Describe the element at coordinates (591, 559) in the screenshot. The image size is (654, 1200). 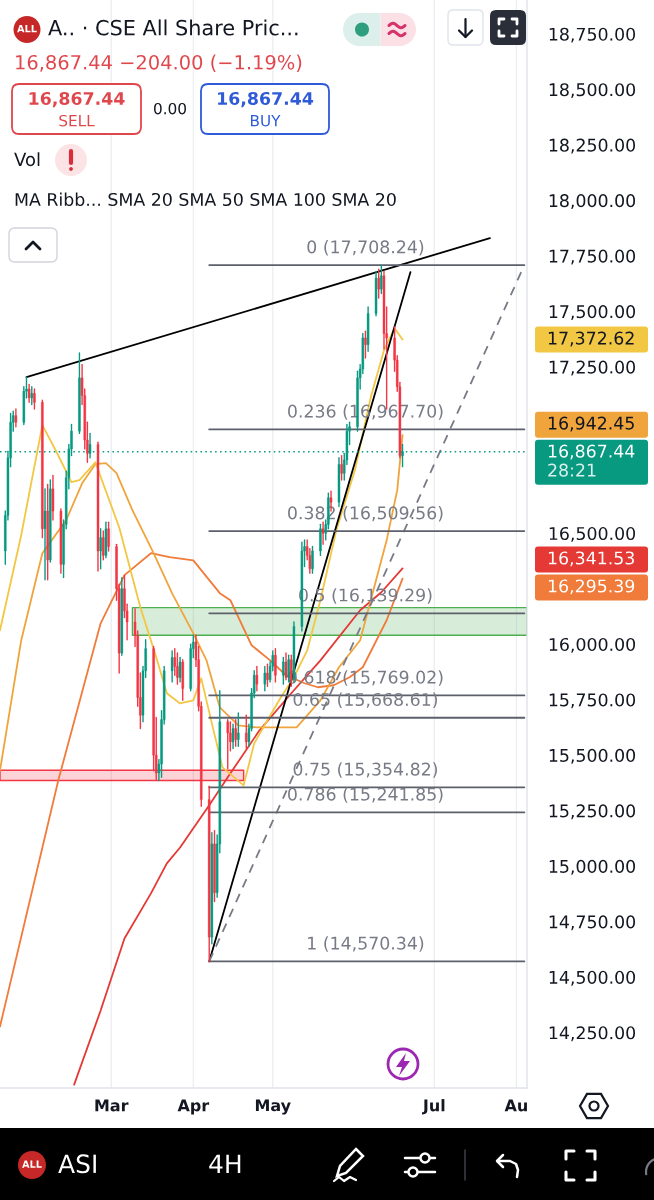
I see `text: 16,341.53` at that location.